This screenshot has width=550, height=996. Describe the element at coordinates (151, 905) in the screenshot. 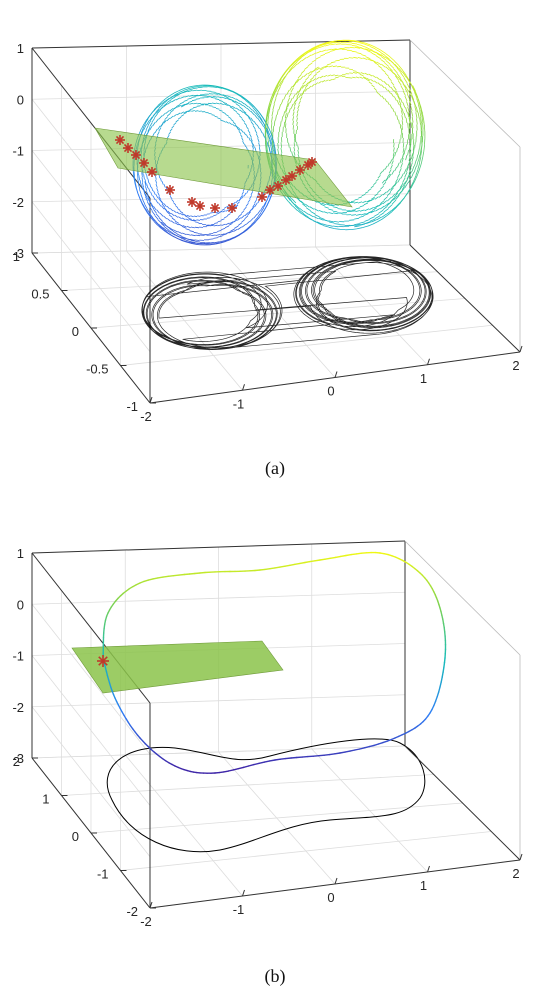

I see `x-tick-mark` at that location.